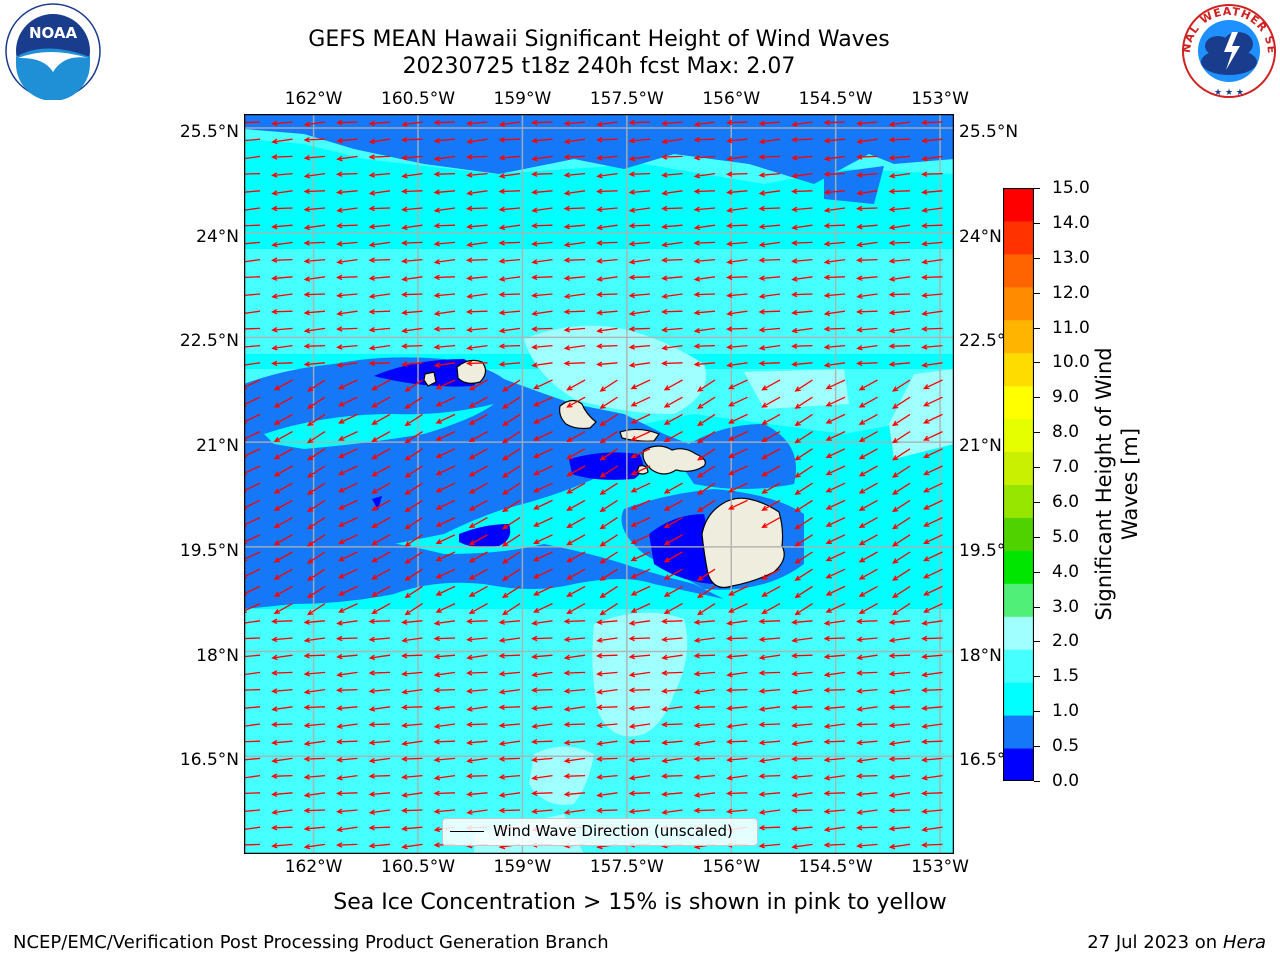 The image size is (1280, 960). What do you see at coordinates (731, 867) in the screenshot?
I see `lon-tick-label-bot: 156°W` at bounding box center [731, 867].